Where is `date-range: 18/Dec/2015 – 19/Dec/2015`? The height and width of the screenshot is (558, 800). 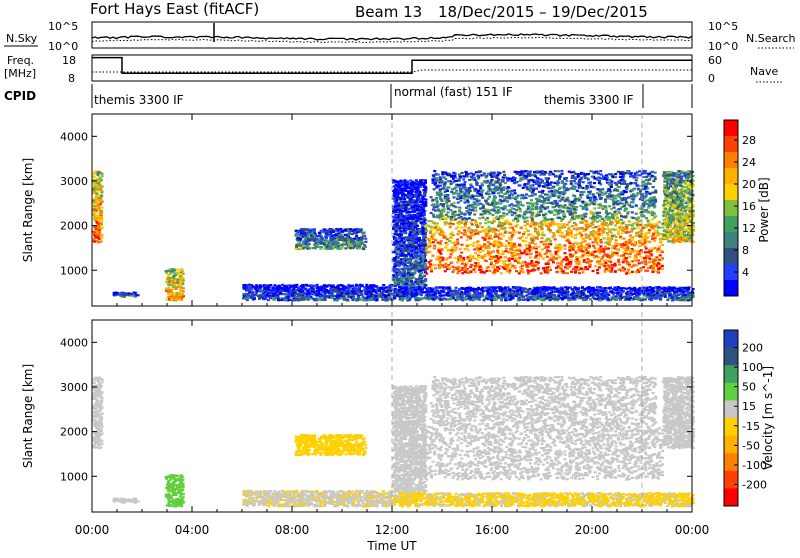
date-range: 18/Dec/2015 – 19/Dec/2015 is located at coordinates (543, 12).